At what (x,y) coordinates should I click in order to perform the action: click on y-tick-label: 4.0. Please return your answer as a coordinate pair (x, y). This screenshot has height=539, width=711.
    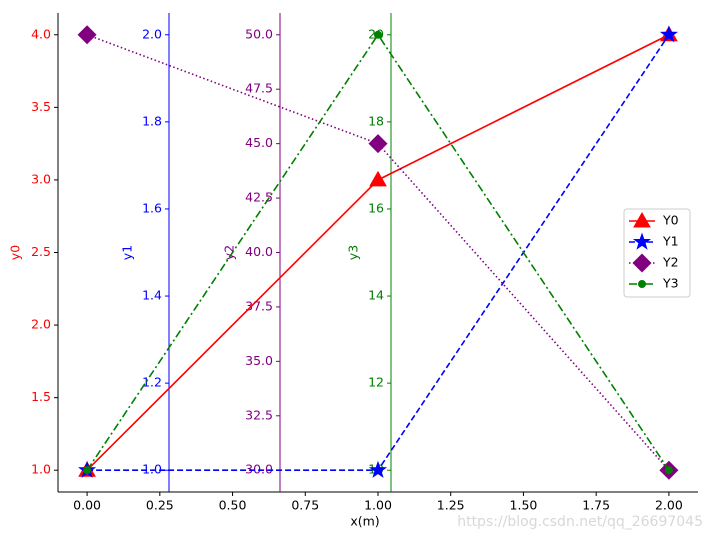
    Looking at the image, I should click on (41, 33).